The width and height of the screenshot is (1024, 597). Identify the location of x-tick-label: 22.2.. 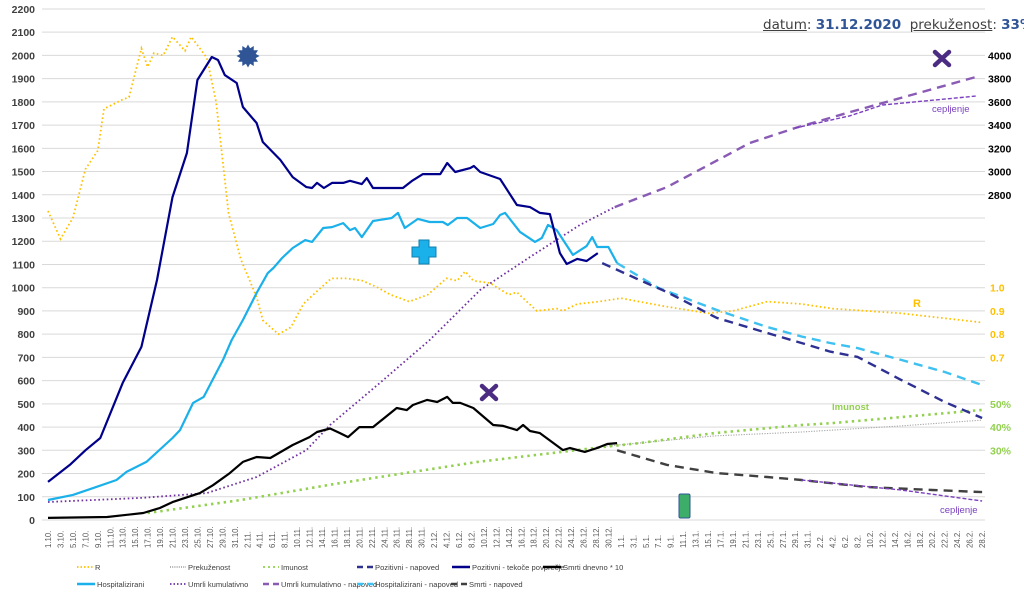
(945, 539).